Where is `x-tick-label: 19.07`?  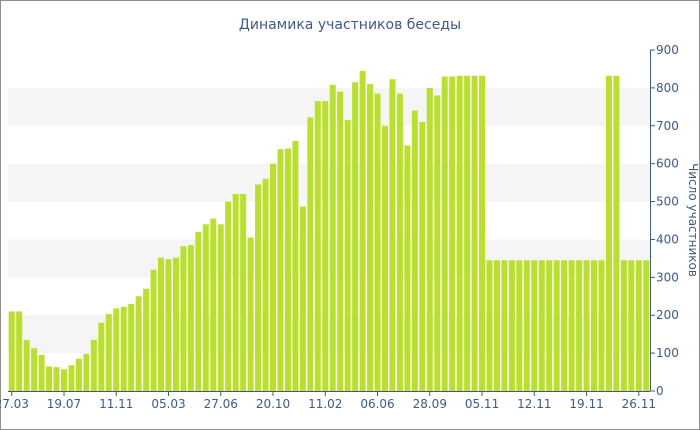
x-tick-label: 19.07 is located at coordinates (64, 404).